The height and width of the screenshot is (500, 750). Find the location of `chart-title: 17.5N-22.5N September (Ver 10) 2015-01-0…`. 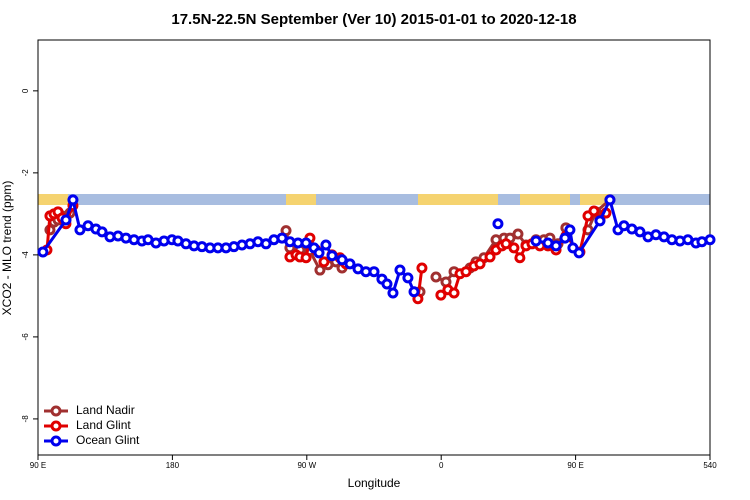

chart-title: 17.5N-22.5N September (Ver 10) 2015-01-0… is located at coordinates (373, 19).